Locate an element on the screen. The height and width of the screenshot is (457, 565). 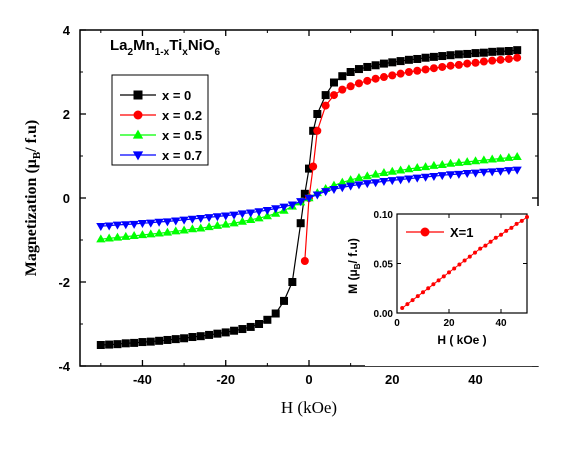
inset-series is located at coordinates (464, 262).